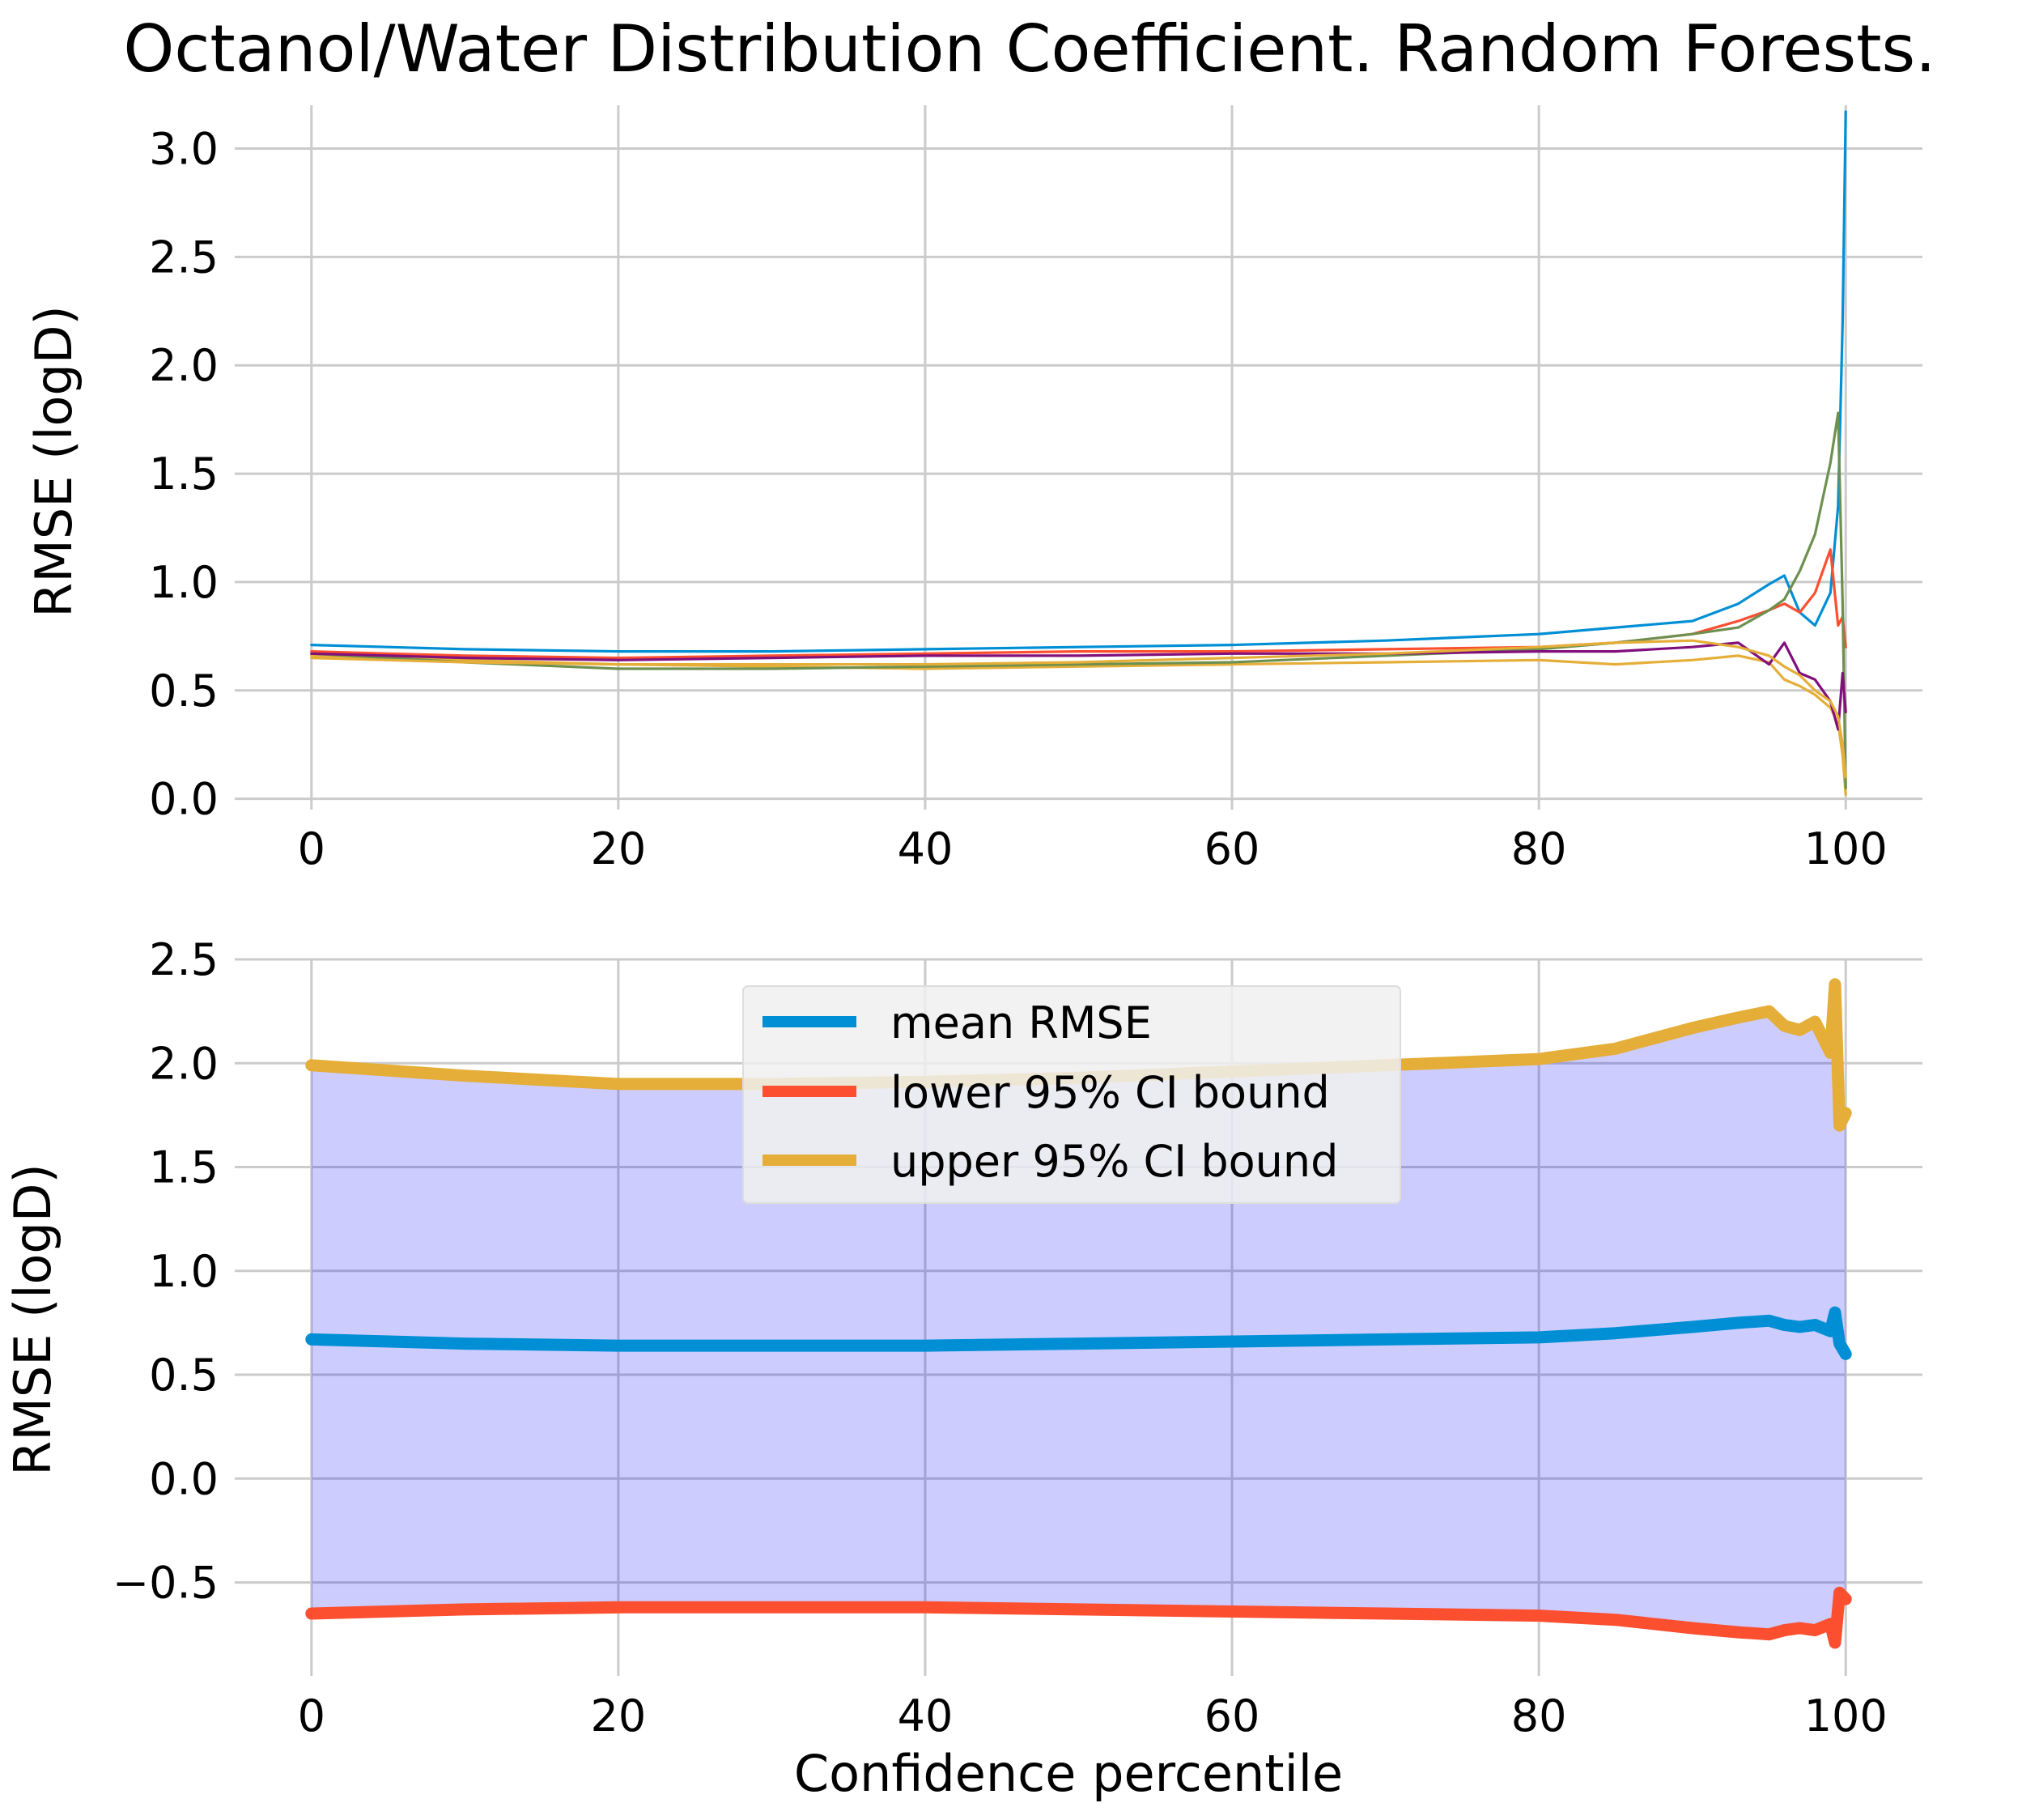  What do you see at coordinates (184, 149) in the screenshot?
I see `y-tick-label: 3.0` at bounding box center [184, 149].